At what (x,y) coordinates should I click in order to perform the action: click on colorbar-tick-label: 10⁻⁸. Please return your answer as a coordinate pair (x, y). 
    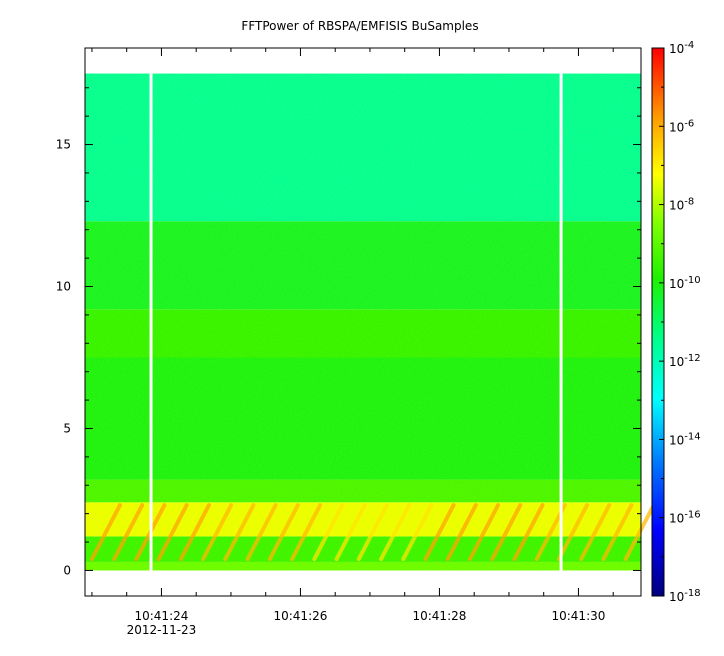
    Looking at the image, I should click on (681, 205).